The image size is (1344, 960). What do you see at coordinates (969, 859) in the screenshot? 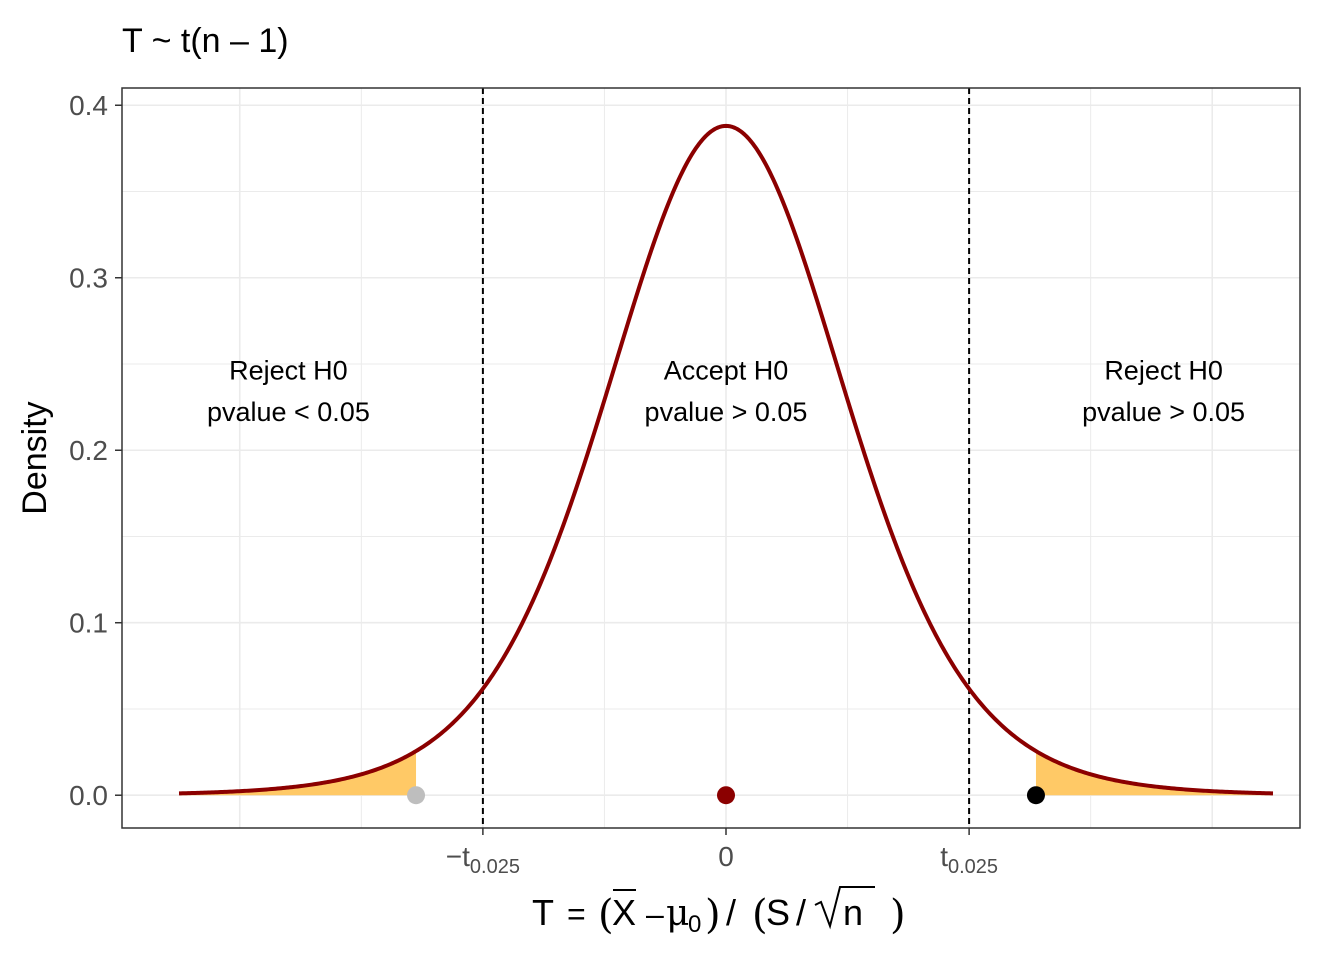
I see `x-tick-label: t0.025` at bounding box center [969, 859].